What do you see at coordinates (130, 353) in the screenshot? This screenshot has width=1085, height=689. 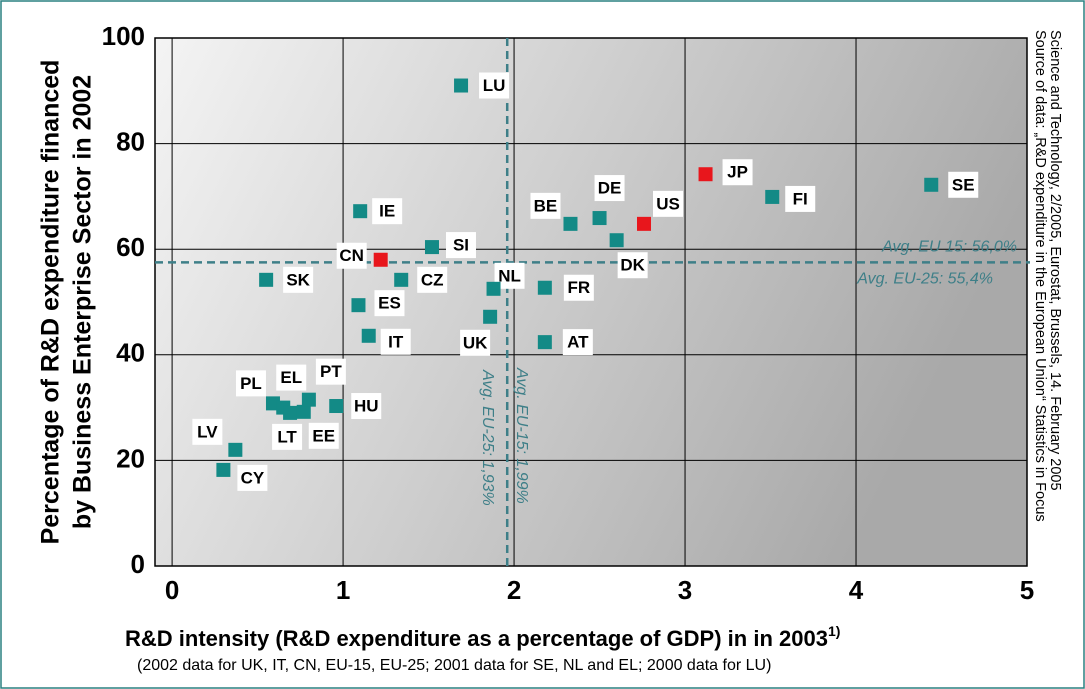 I see `y-tick-label: 40` at bounding box center [130, 353].